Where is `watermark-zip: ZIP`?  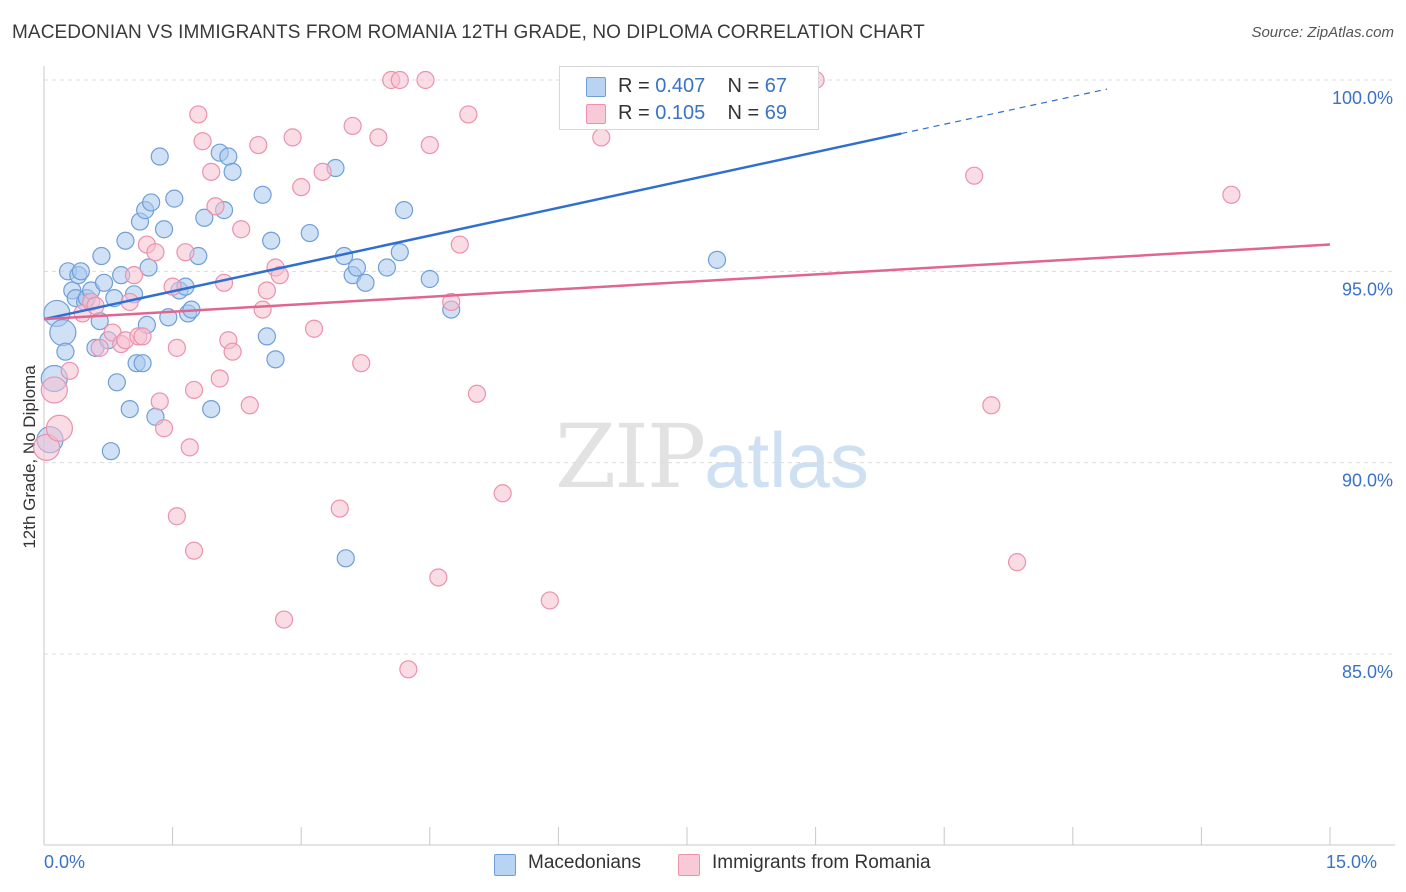
watermark-zip: ZIP is located at coordinates (630, 456).